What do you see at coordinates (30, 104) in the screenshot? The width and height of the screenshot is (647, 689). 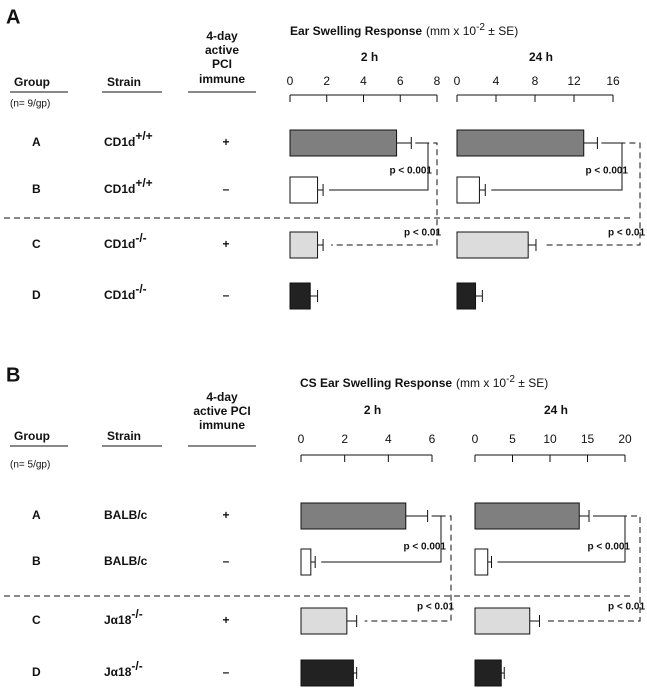 I see `n-note: (n= 9/gp)` at bounding box center [30, 104].